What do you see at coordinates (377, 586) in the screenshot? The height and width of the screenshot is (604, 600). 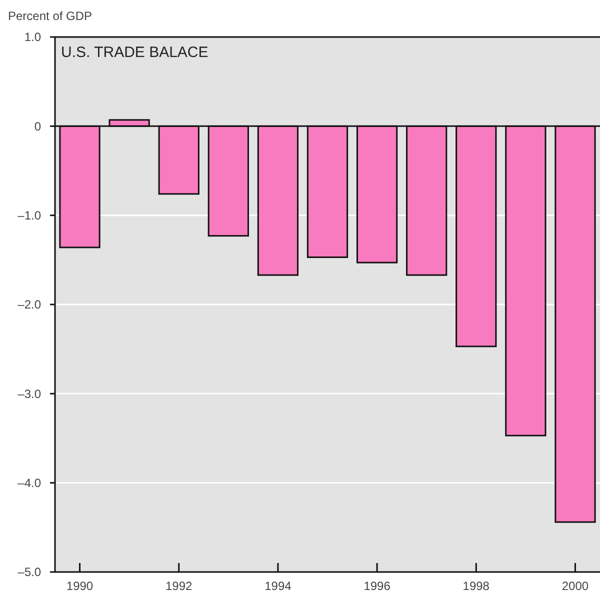 I see `x-tick-label: 1996` at bounding box center [377, 586].